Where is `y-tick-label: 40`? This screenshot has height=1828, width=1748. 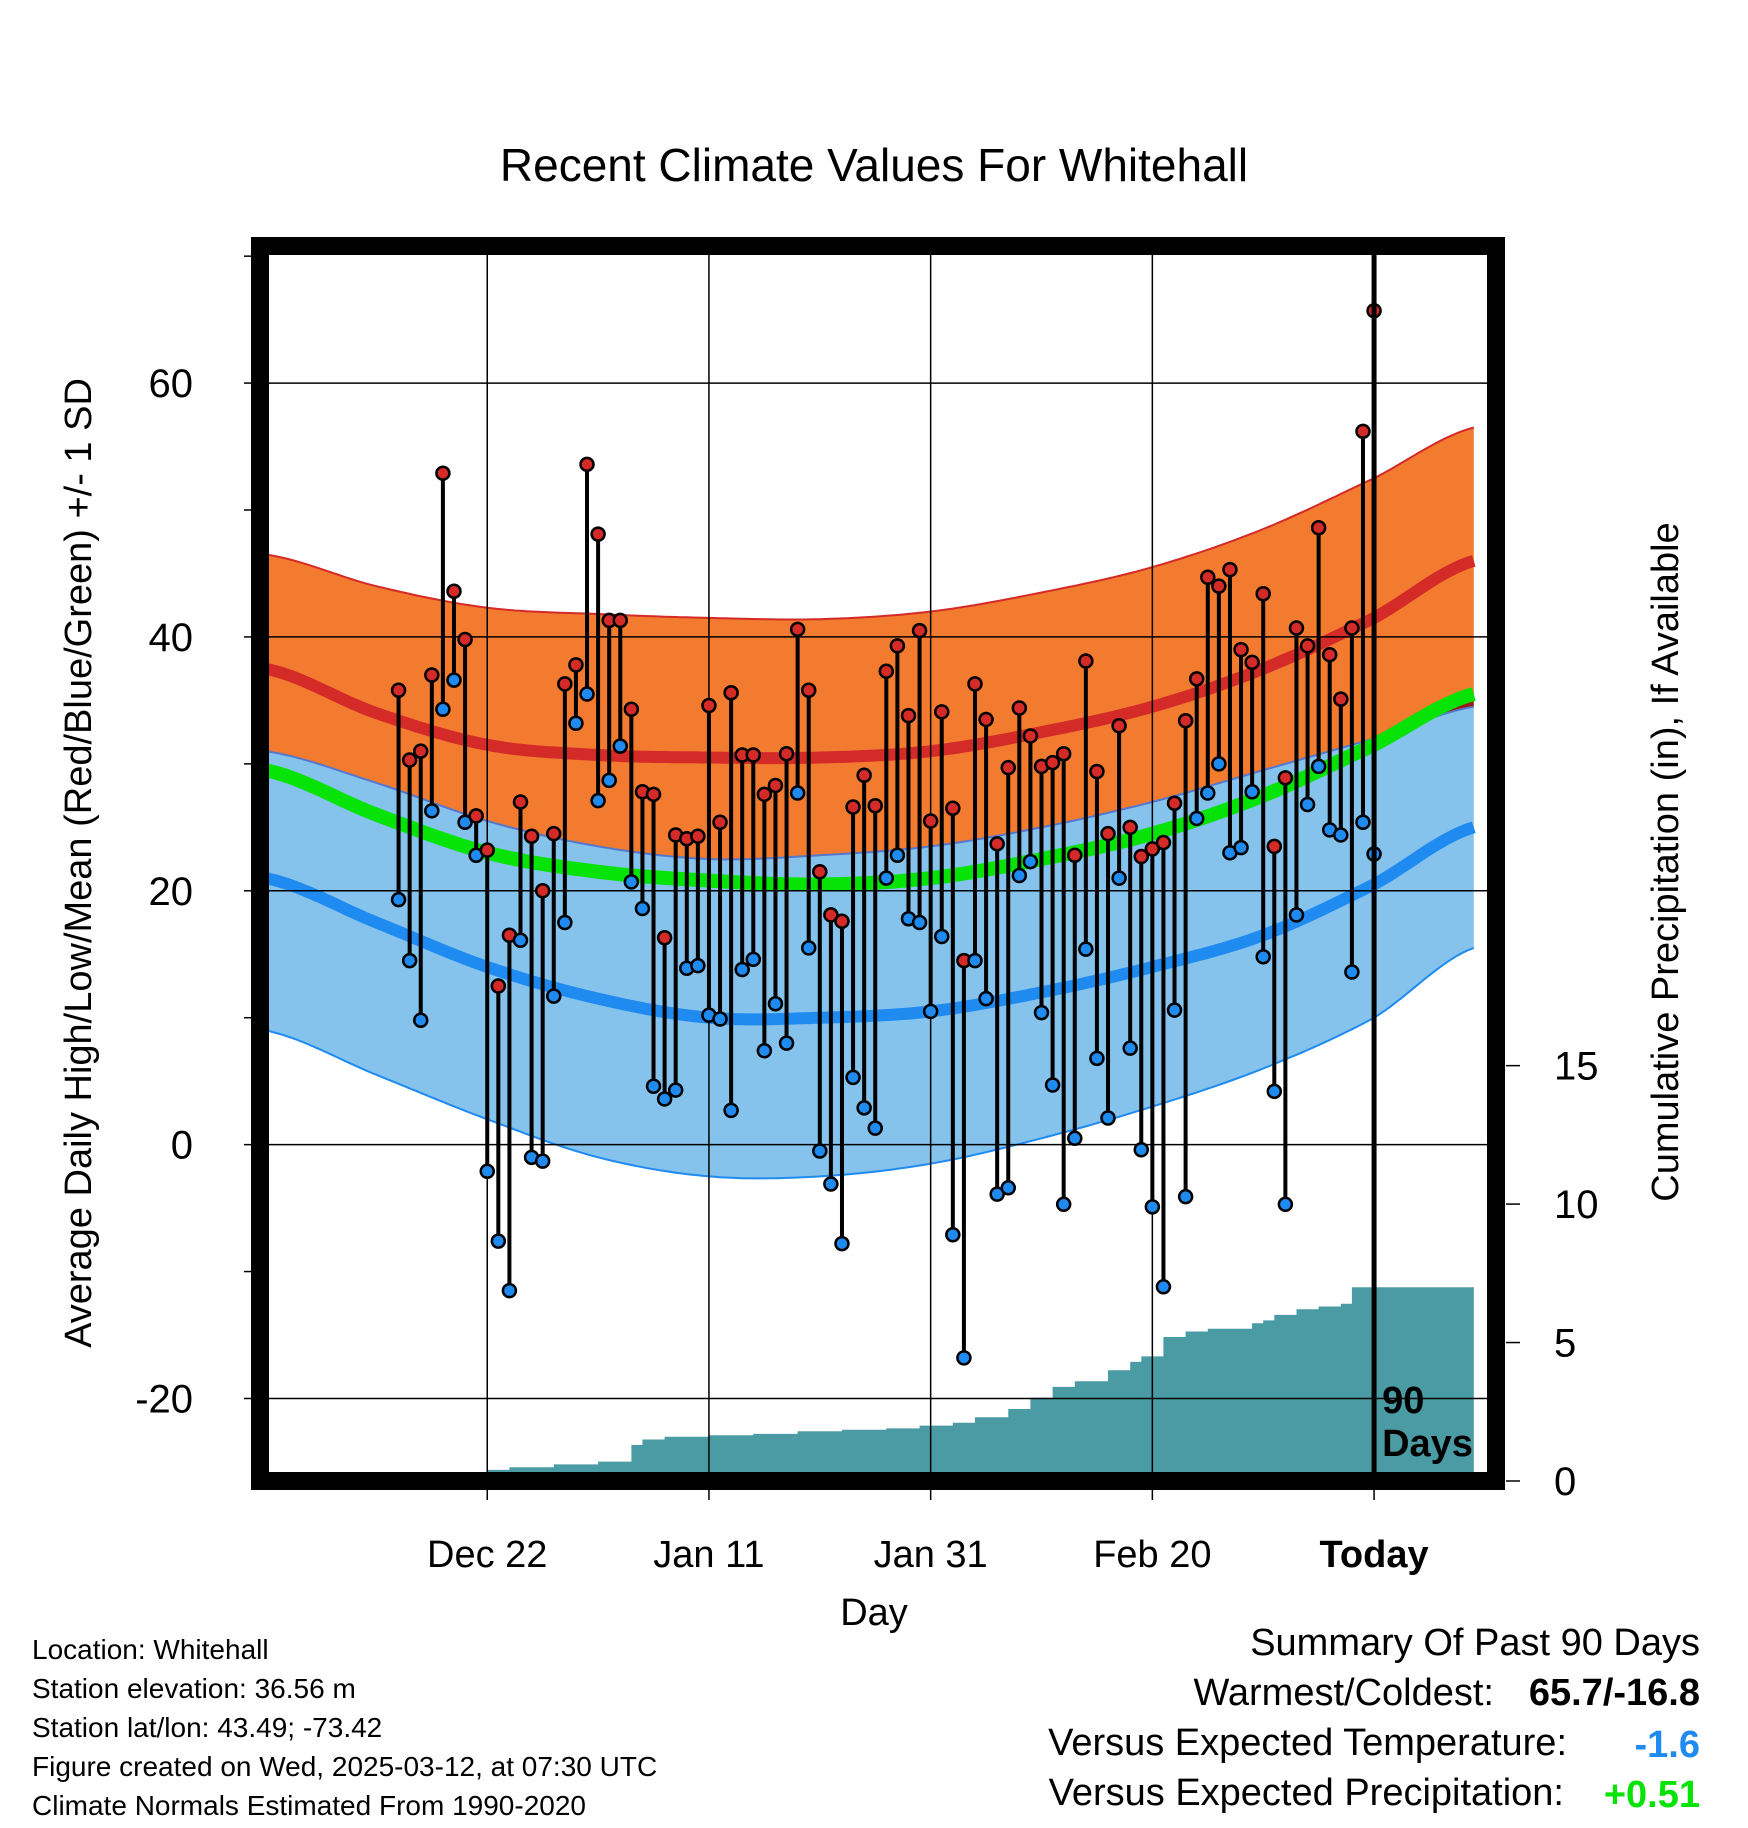
y-tick-label: 40 is located at coordinates (171, 638).